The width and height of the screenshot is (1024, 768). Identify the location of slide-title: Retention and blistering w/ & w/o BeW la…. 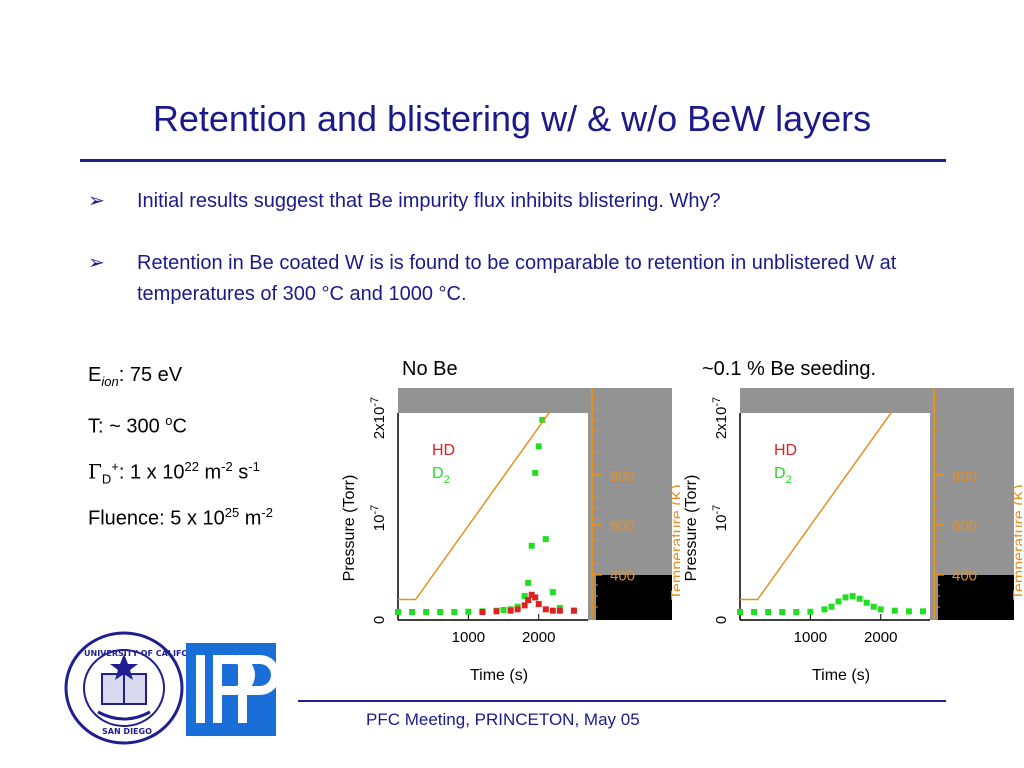
(512, 118).